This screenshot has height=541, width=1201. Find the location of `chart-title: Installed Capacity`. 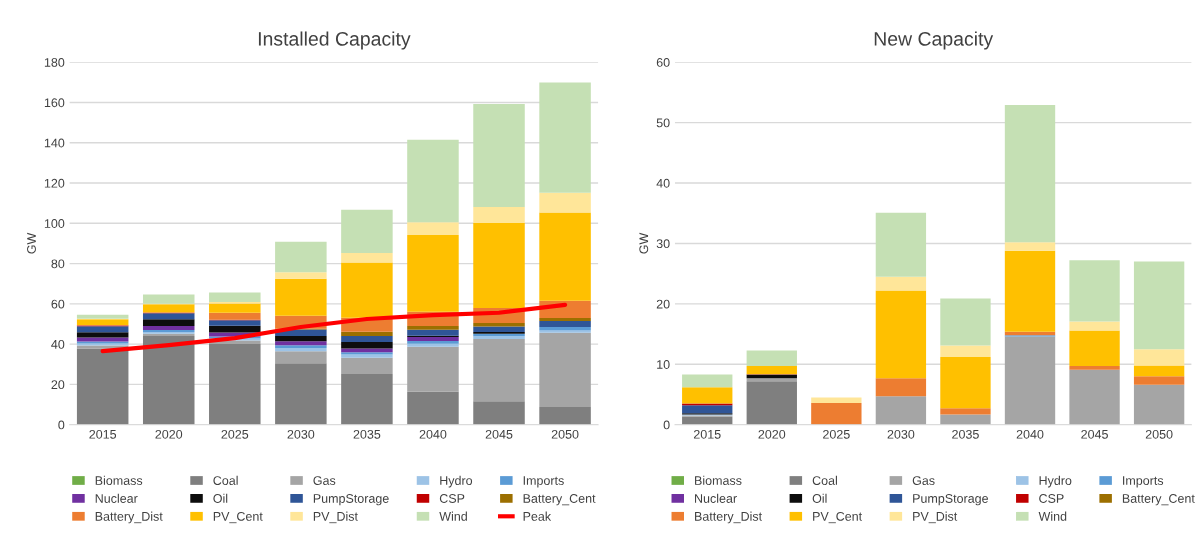

chart-title: Installed Capacity is located at coordinates (334, 40).